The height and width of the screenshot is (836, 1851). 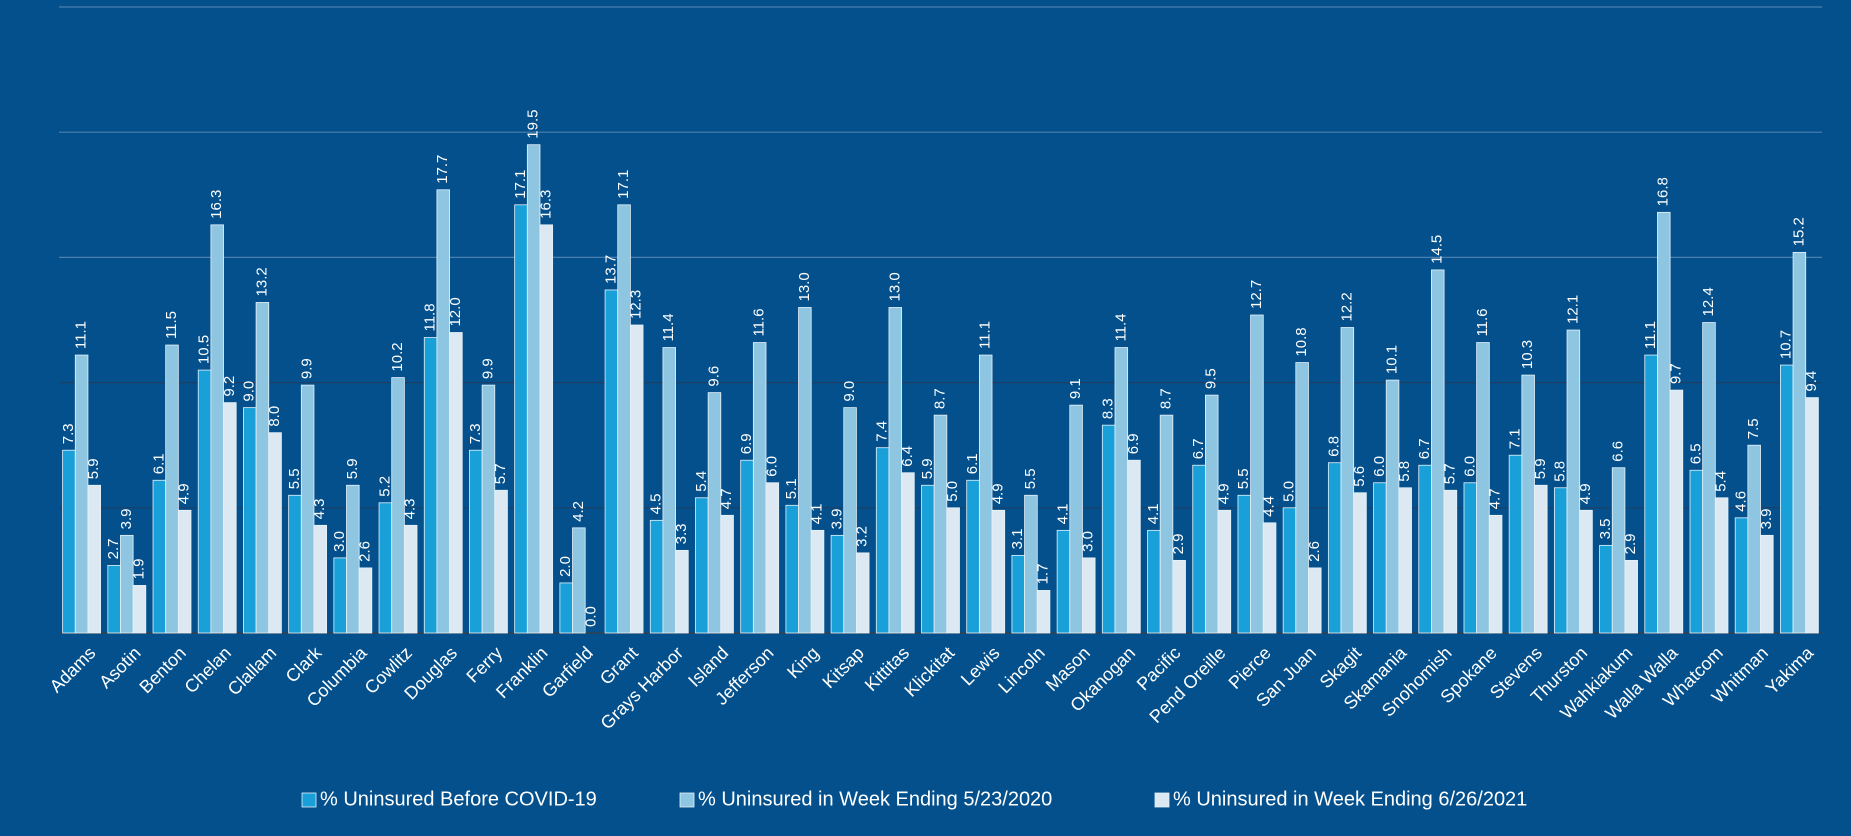 What do you see at coordinates (364, 551) in the screenshot?
I see `value-label: 2.6` at bounding box center [364, 551].